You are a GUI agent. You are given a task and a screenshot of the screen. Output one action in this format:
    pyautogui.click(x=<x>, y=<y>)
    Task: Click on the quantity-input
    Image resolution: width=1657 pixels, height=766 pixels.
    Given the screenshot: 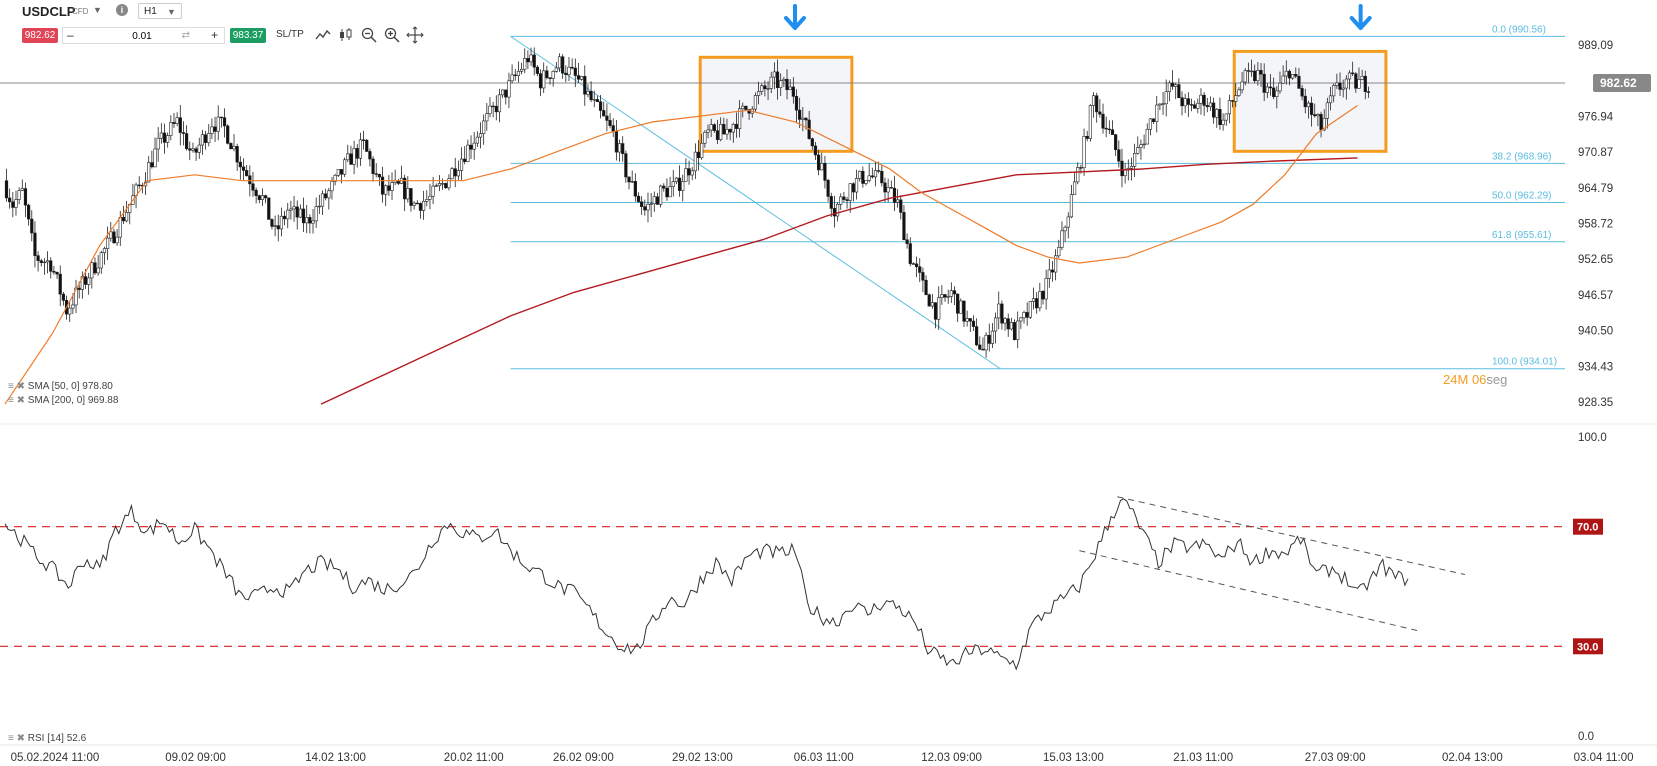 What is the action you would take?
    pyautogui.click(x=142, y=36)
    